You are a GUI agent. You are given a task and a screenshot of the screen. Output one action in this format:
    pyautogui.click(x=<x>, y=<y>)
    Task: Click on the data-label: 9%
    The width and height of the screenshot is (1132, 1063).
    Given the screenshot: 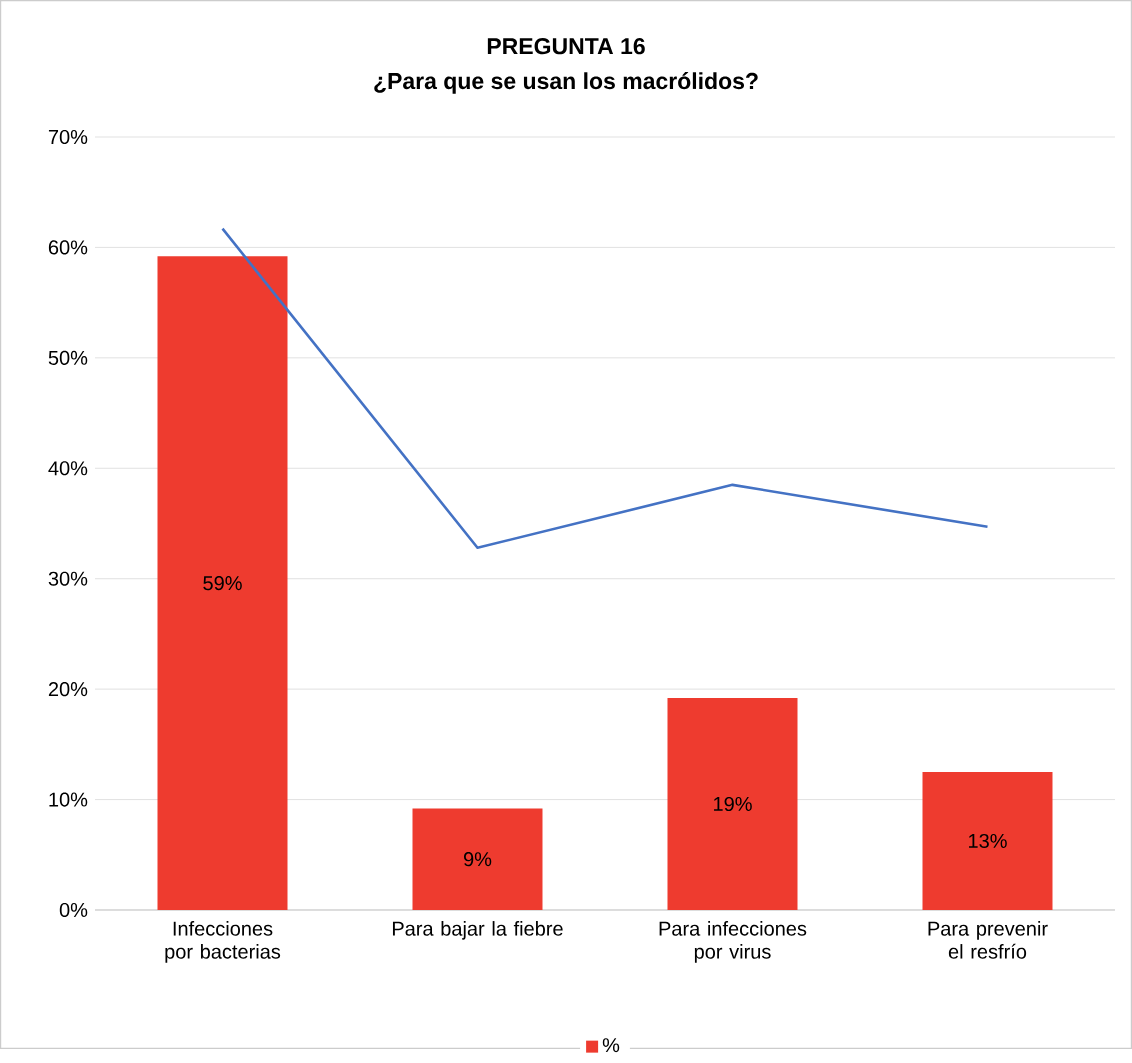 What is the action you would take?
    pyautogui.click(x=477, y=859)
    